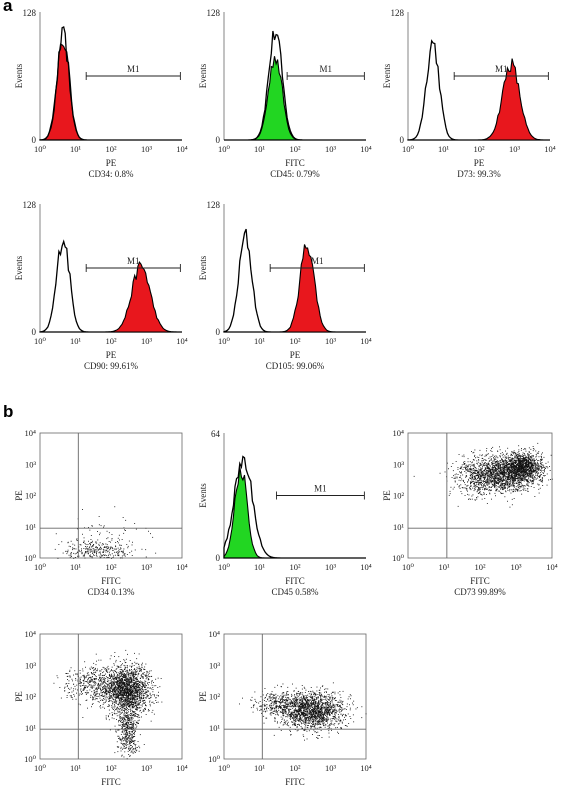 The width and height of the screenshot is (567, 787). Describe the element at coordinates (479, 163) in the screenshot. I see `x-axis-label: PE` at that location.